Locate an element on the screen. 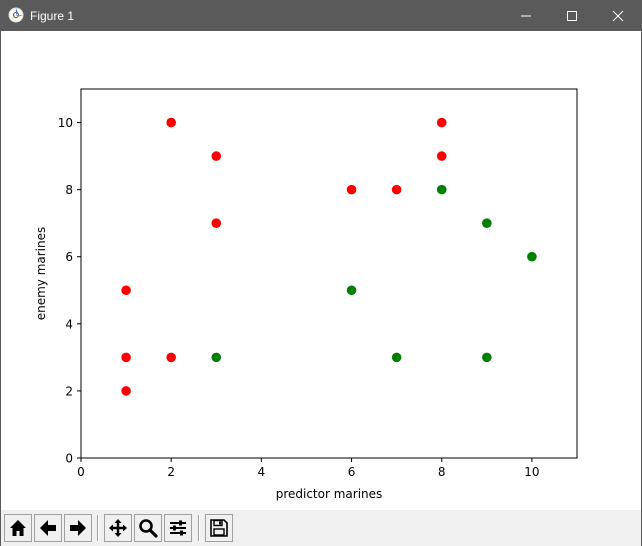 The image size is (642, 546). y-tick-label: 2 is located at coordinates (69, 391).